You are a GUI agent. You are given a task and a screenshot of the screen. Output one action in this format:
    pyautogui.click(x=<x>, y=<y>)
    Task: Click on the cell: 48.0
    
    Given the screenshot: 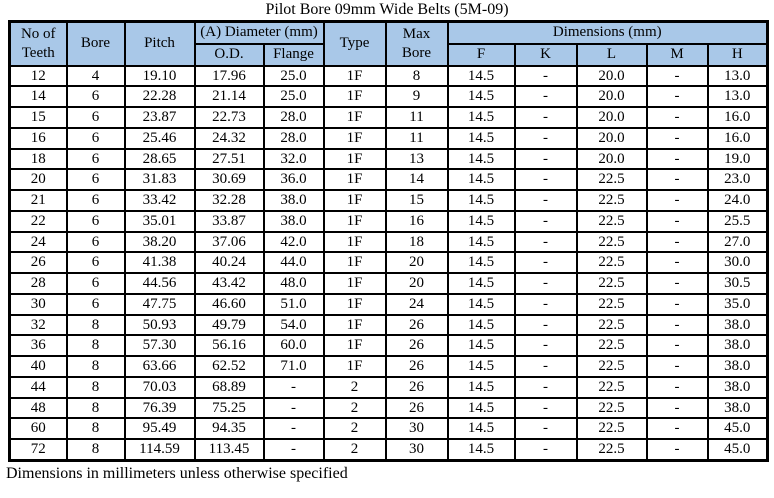 What is the action you would take?
    pyautogui.click(x=293, y=283)
    